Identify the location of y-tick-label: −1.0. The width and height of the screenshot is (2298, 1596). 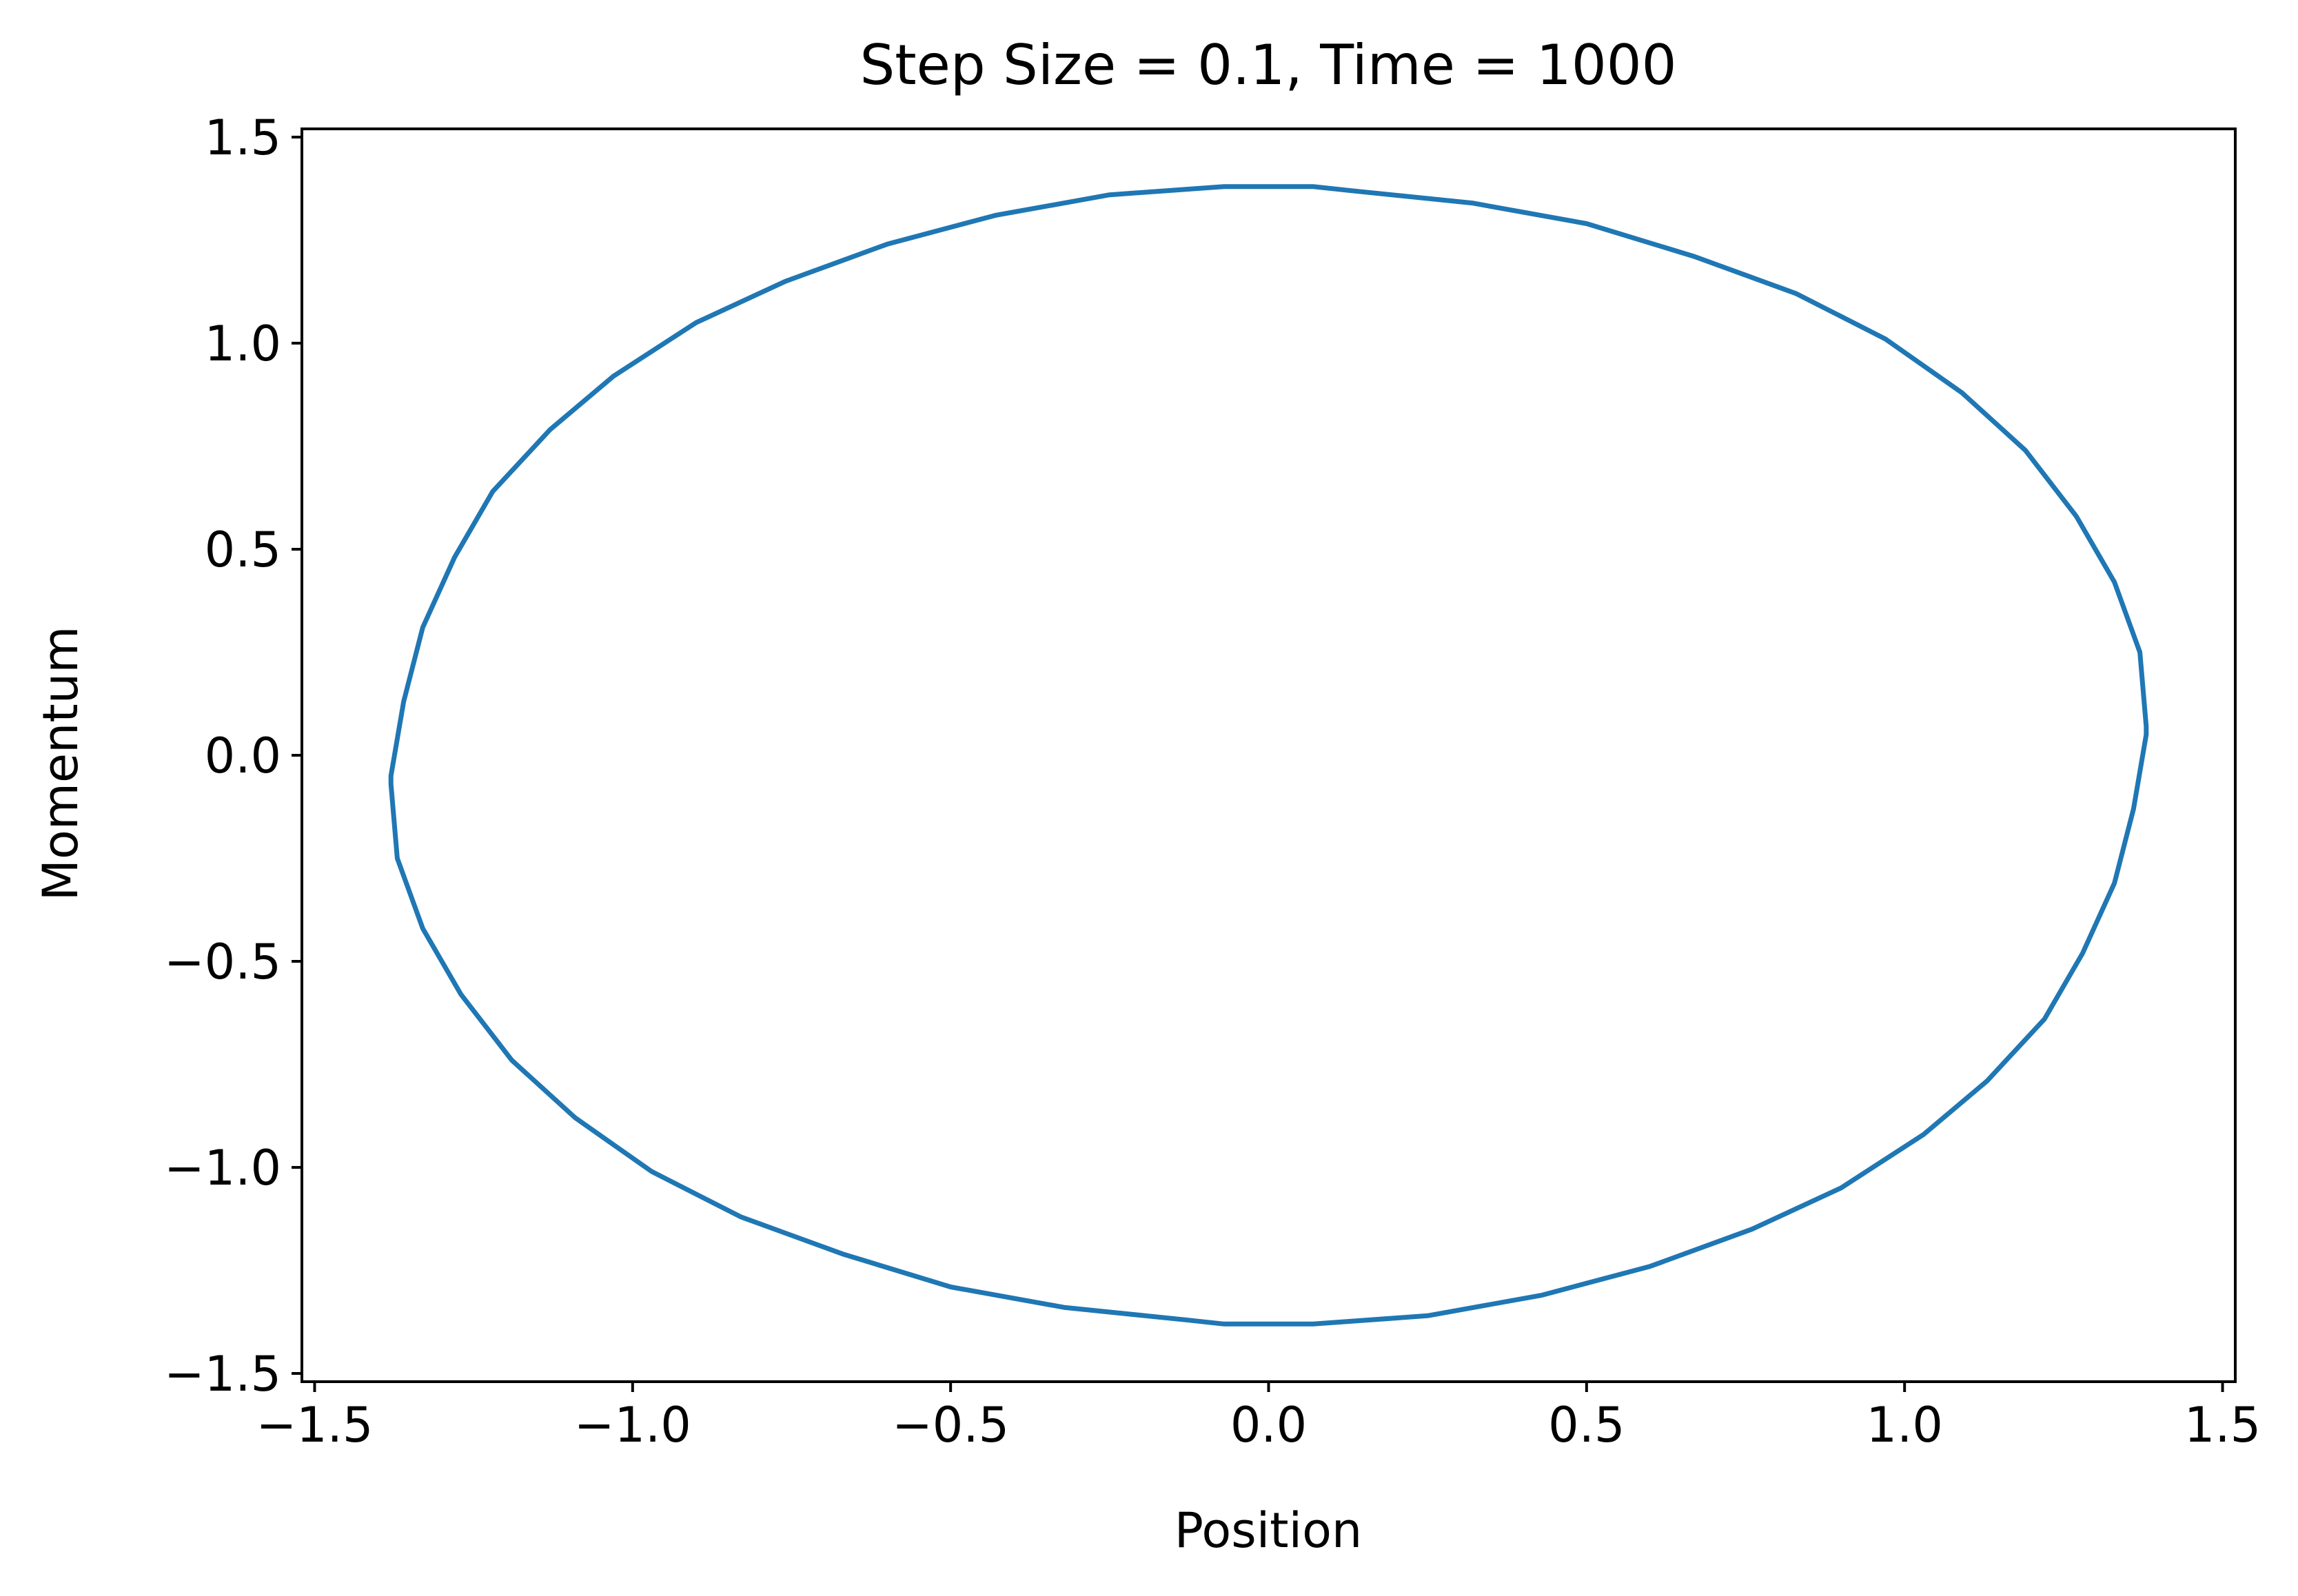
(222, 1168).